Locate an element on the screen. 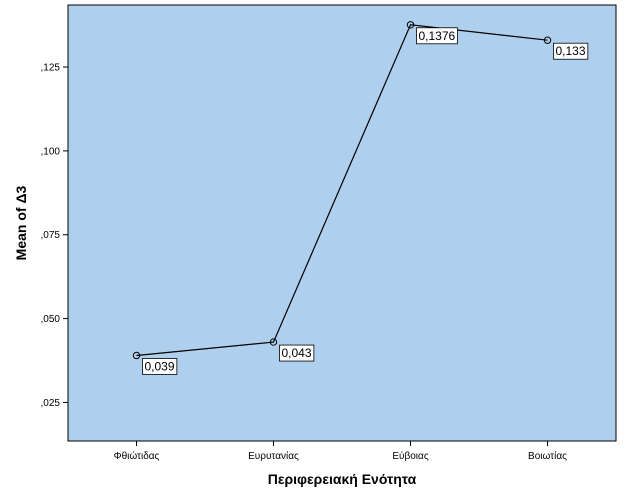 The image size is (626, 501). data-label: 0,043 is located at coordinates (297, 353).